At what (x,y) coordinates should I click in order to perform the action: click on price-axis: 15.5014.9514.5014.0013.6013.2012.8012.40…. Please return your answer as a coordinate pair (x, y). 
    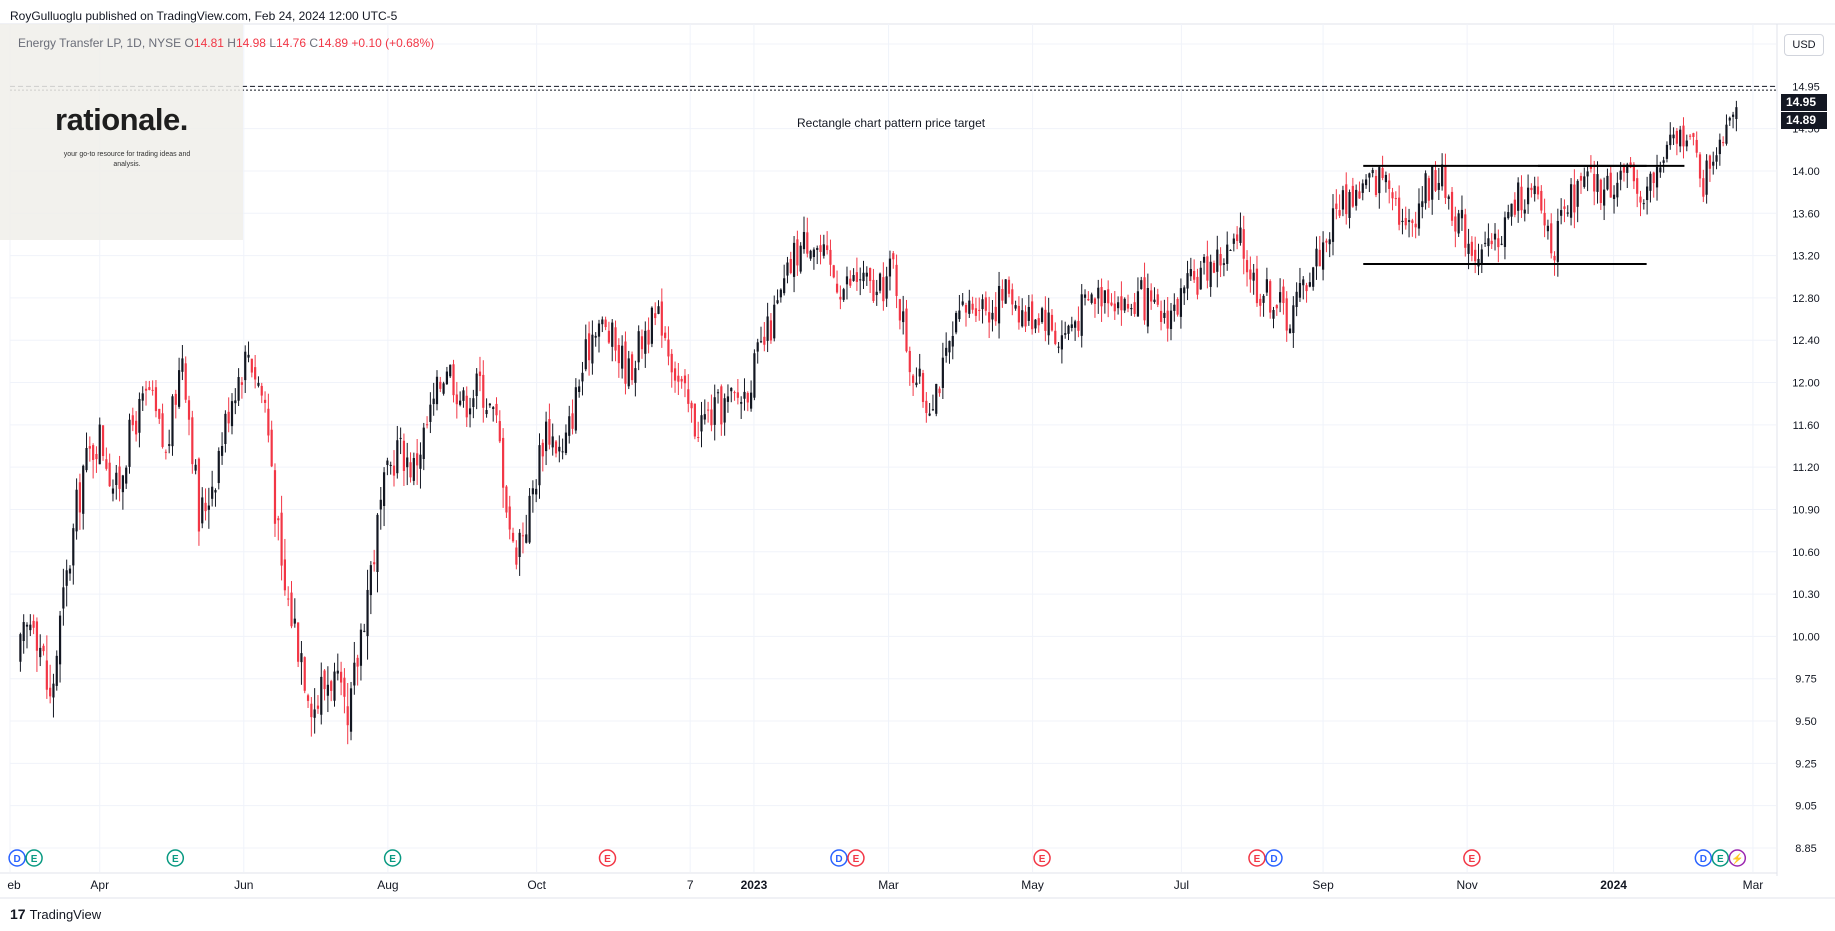
    Looking at the image, I should click on (1806, 447).